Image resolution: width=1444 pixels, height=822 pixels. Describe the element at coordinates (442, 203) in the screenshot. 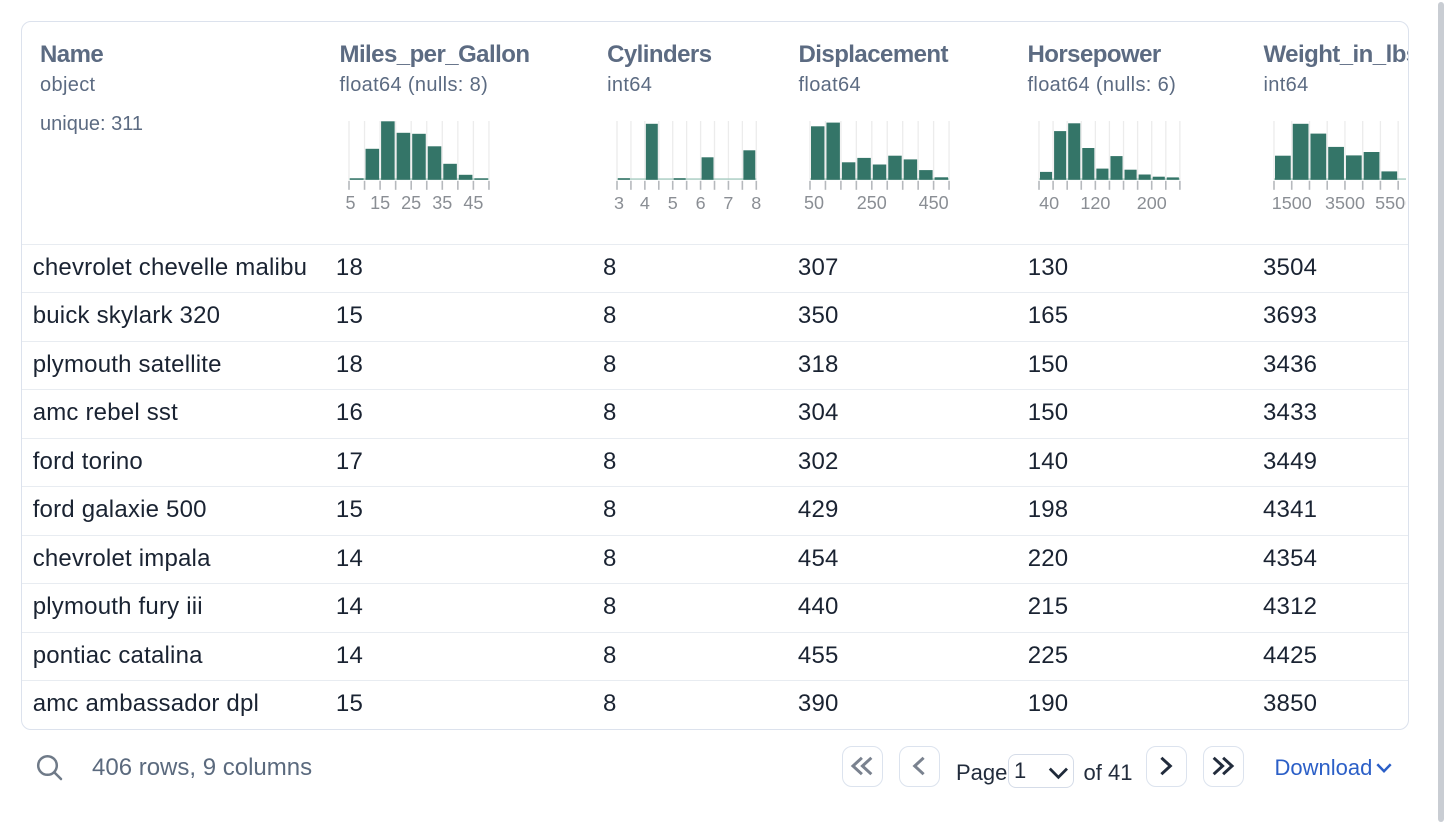

I see `svg-text: 35` at that location.